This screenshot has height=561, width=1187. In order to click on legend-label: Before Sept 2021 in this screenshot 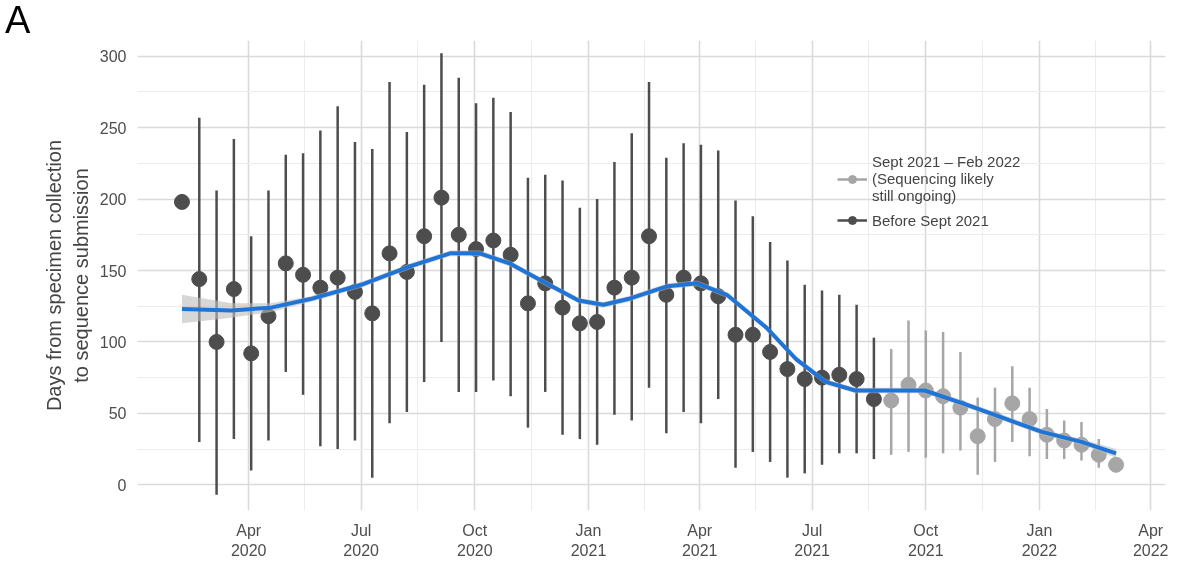, I will do `click(930, 220)`.